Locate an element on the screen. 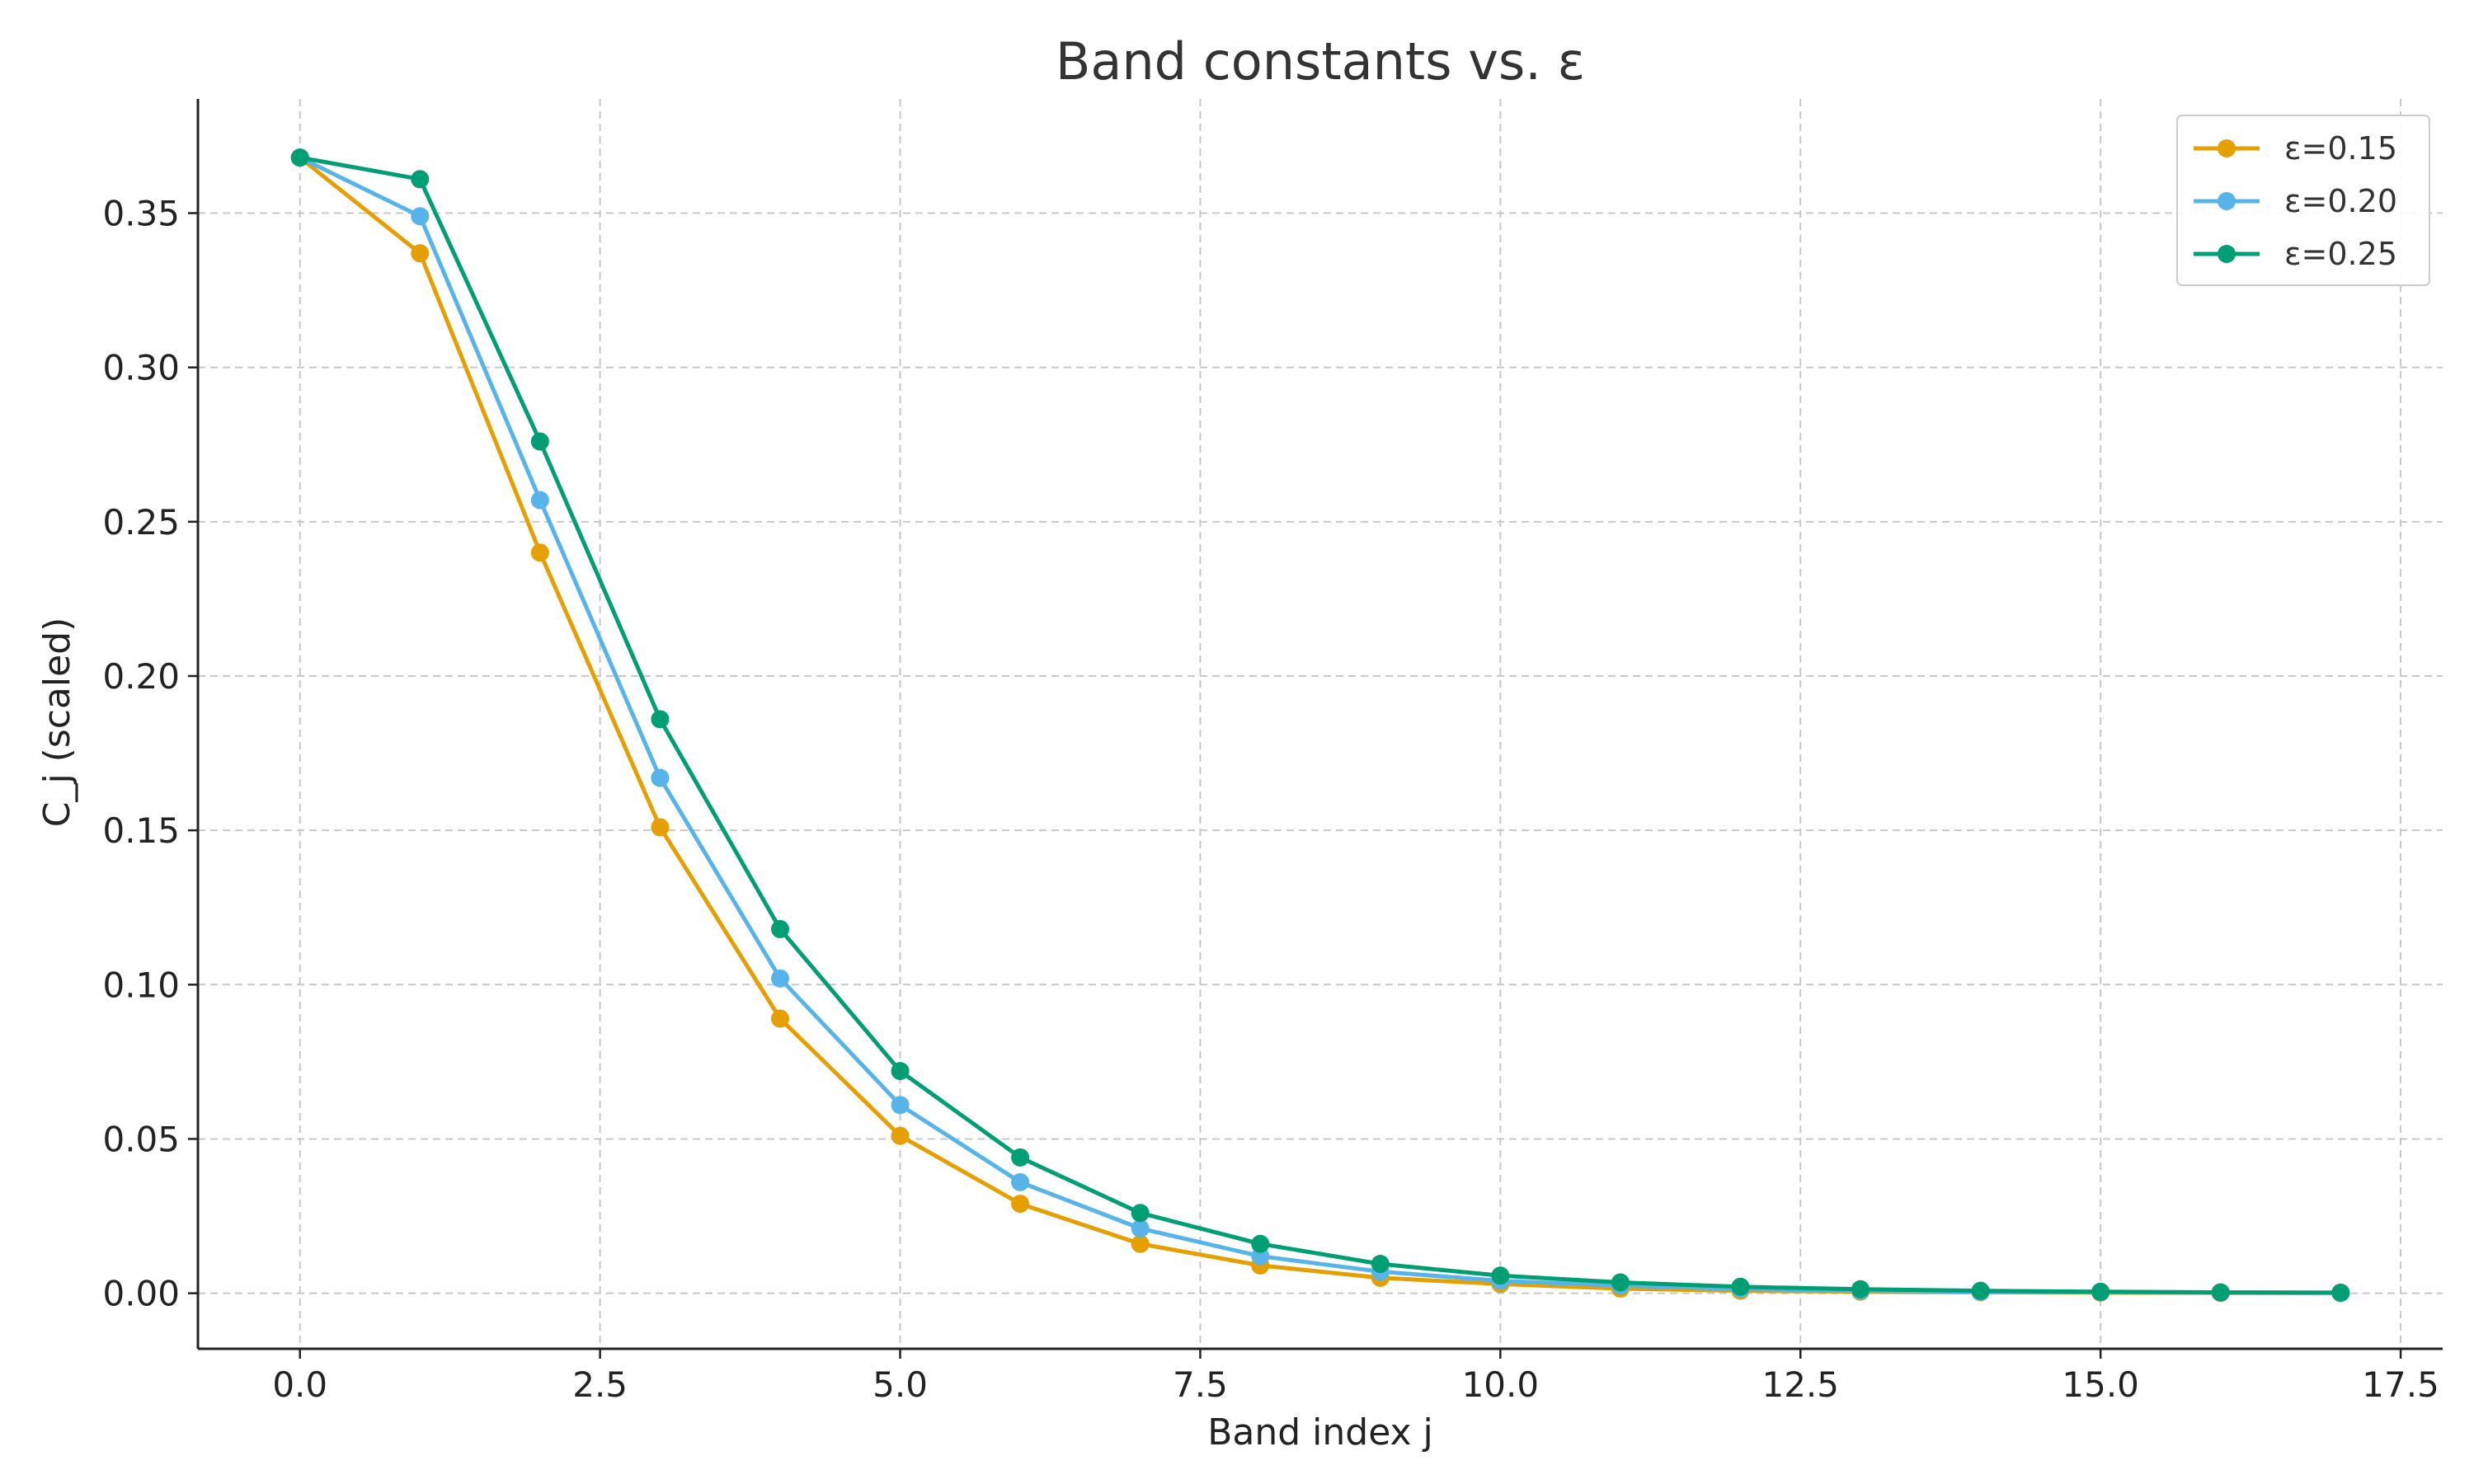 Image resolution: width=2474 pixels, height=1484 pixels. legend: ε=0.15 ε=0.20 ε=0.25 is located at coordinates (2303, 200).